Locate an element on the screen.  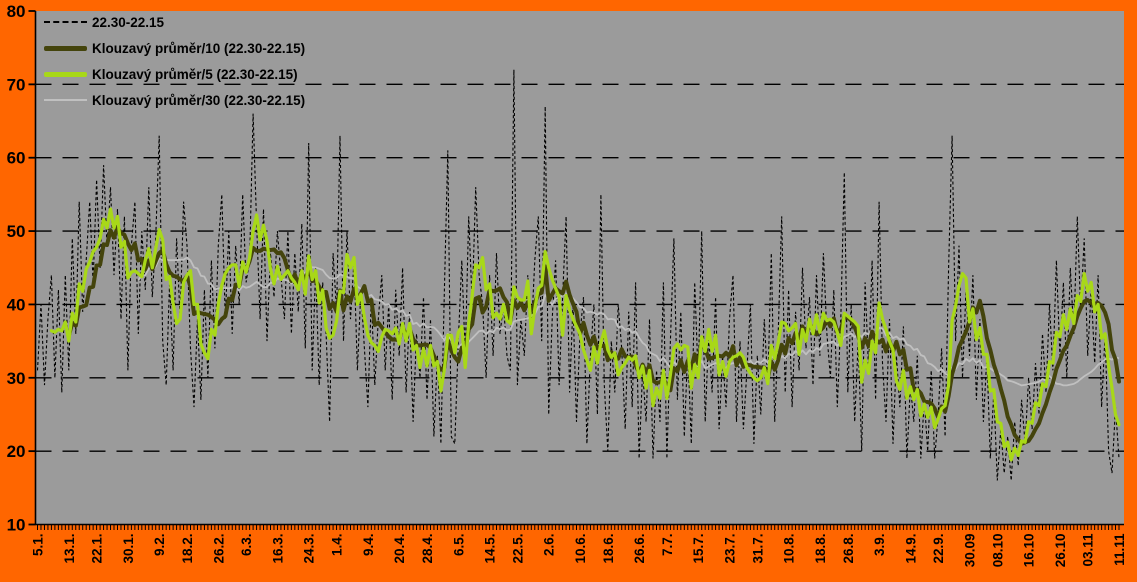
x-axis-label-3.9.: 3.9. is located at coordinates (879, 545).